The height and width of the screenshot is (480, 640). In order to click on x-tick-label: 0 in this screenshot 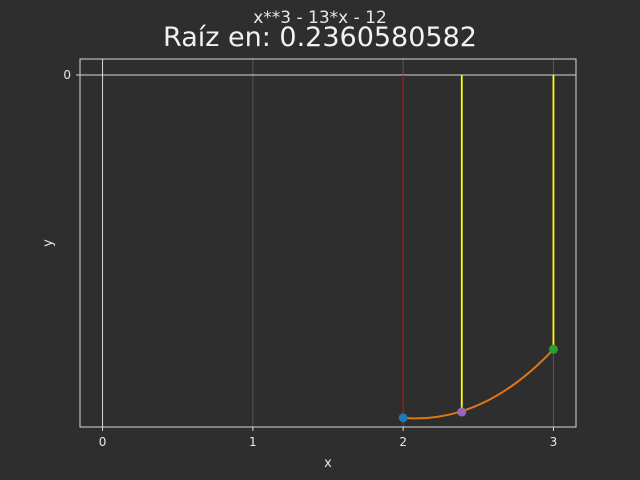, I will do `click(103, 442)`.